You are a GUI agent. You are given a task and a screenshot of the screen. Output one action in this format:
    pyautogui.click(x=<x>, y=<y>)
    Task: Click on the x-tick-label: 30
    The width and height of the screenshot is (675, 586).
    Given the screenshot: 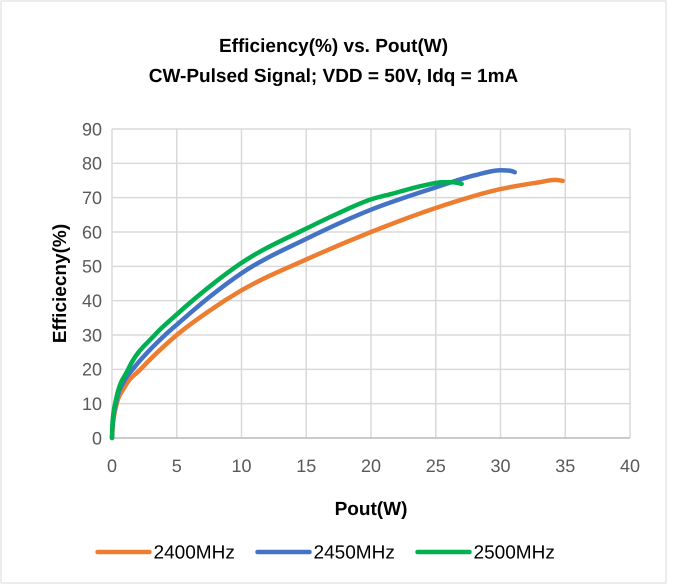 What is the action you would take?
    pyautogui.click(x=500, y=466)
    